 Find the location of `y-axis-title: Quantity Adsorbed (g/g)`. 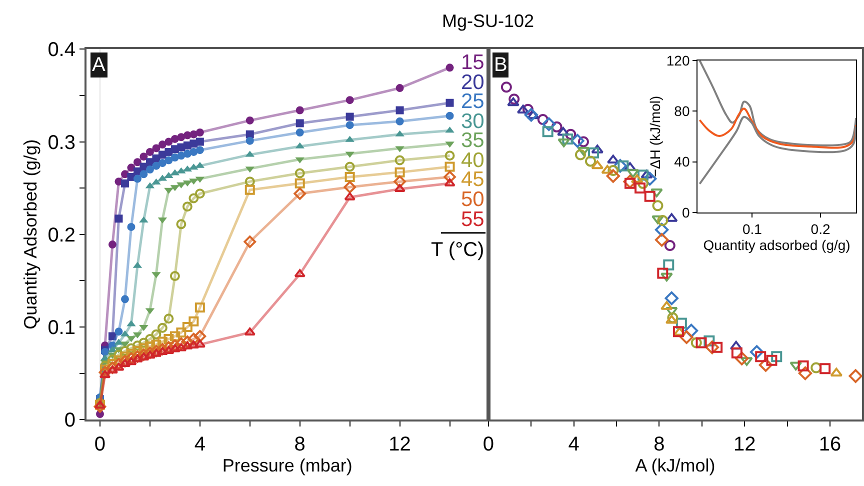

y-axis-title: Quantity Adsorbed (g/g) is located at coordinates (30, 234).